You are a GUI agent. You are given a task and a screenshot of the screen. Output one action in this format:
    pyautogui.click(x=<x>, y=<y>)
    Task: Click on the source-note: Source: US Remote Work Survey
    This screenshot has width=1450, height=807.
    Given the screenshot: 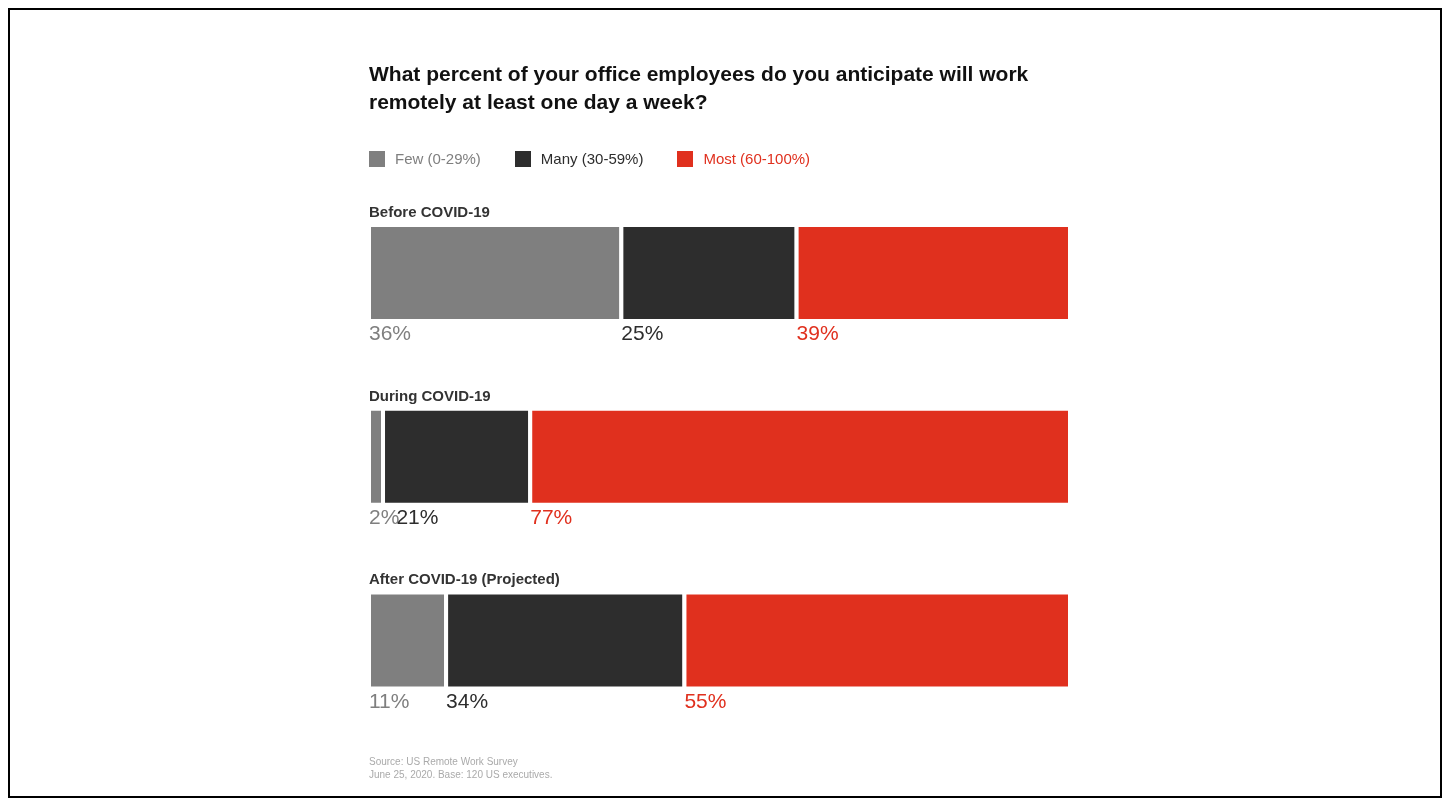 What is the action you would take?
    pyautogui.click(x=444, y=761)
    